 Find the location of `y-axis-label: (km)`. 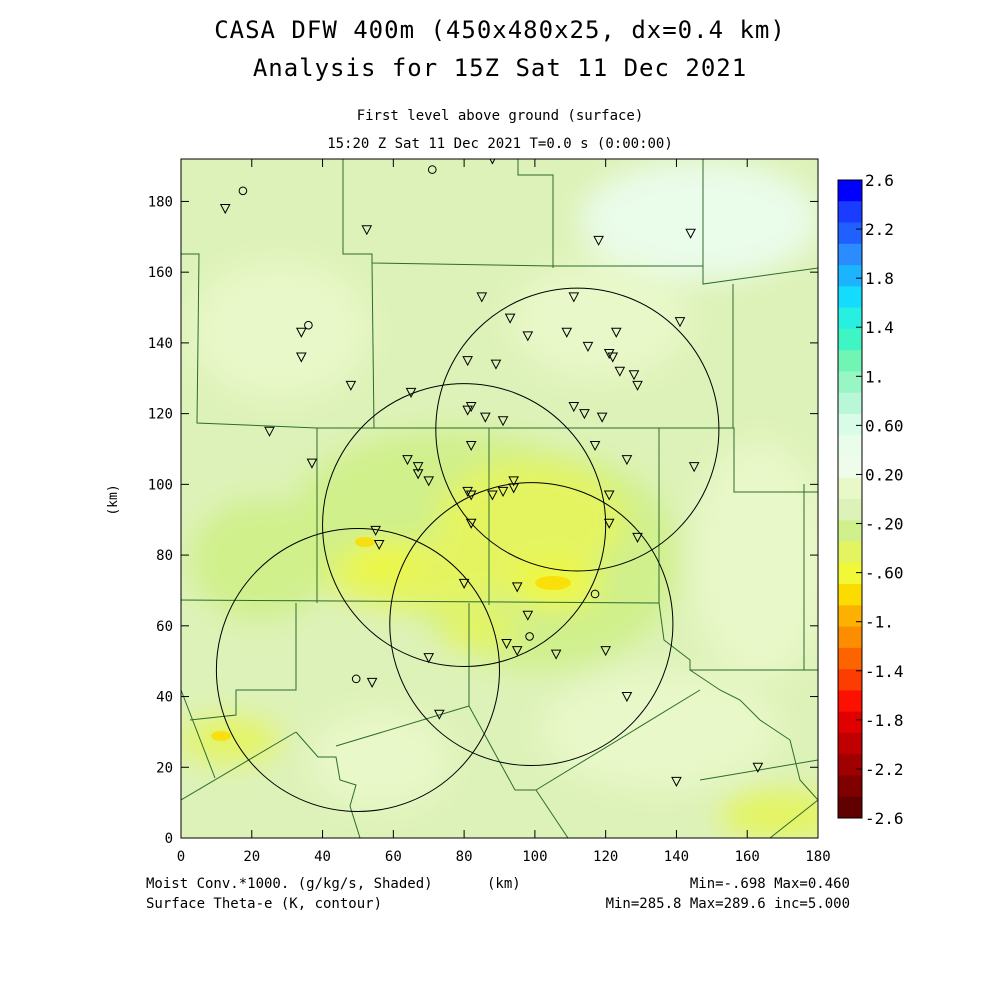

y-axis-label: (km) is located at coordinates (113, 499).